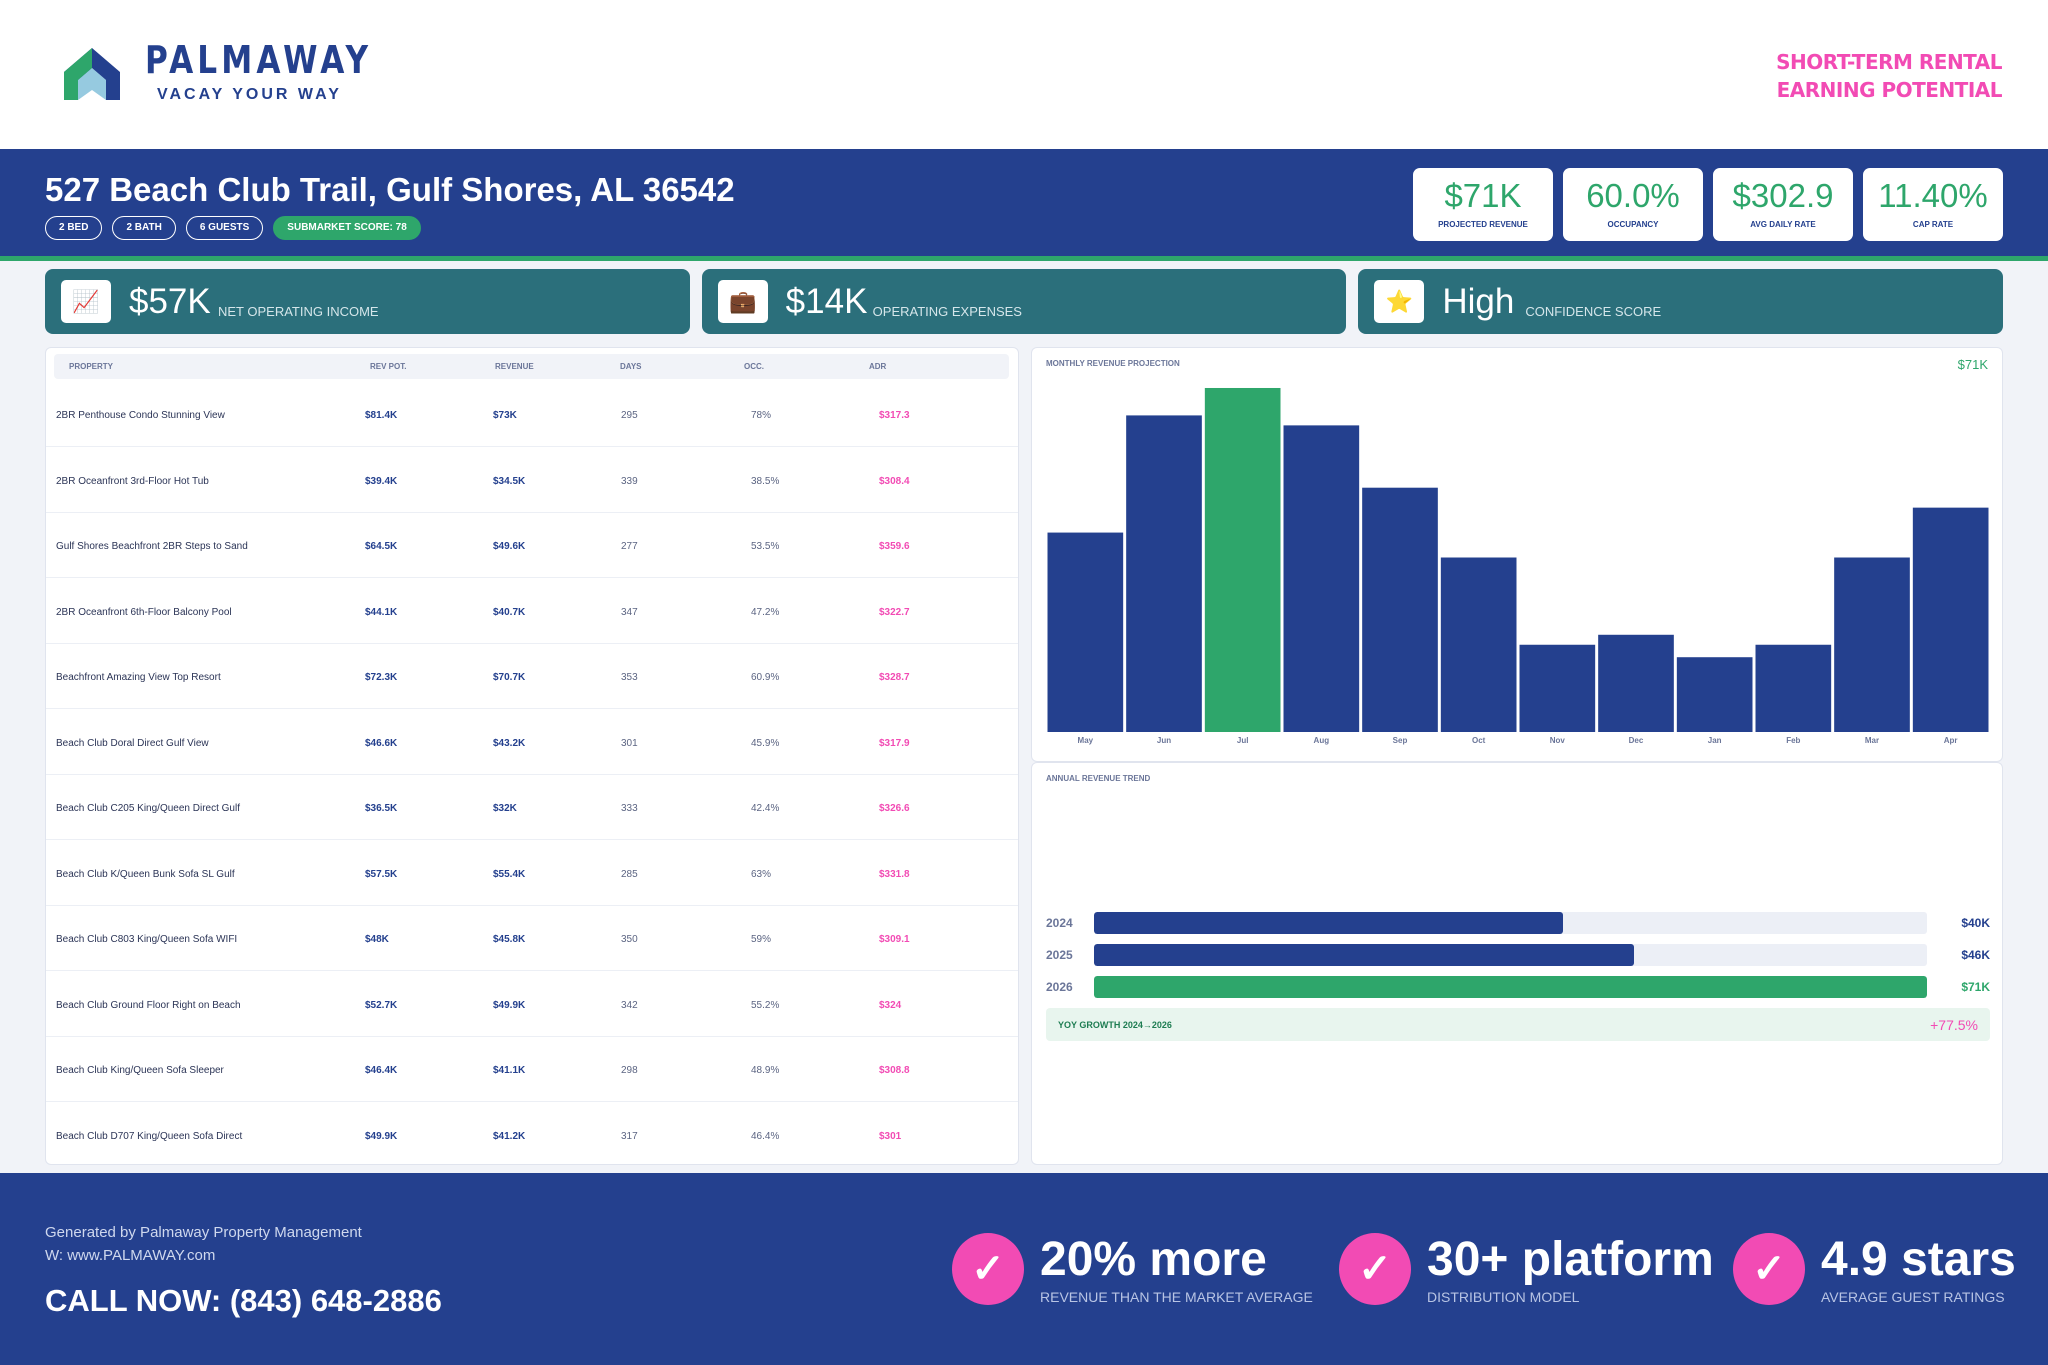 The image size is (2048, 1365). I want to click on star-icon: ⭐, so click(1399, 301).